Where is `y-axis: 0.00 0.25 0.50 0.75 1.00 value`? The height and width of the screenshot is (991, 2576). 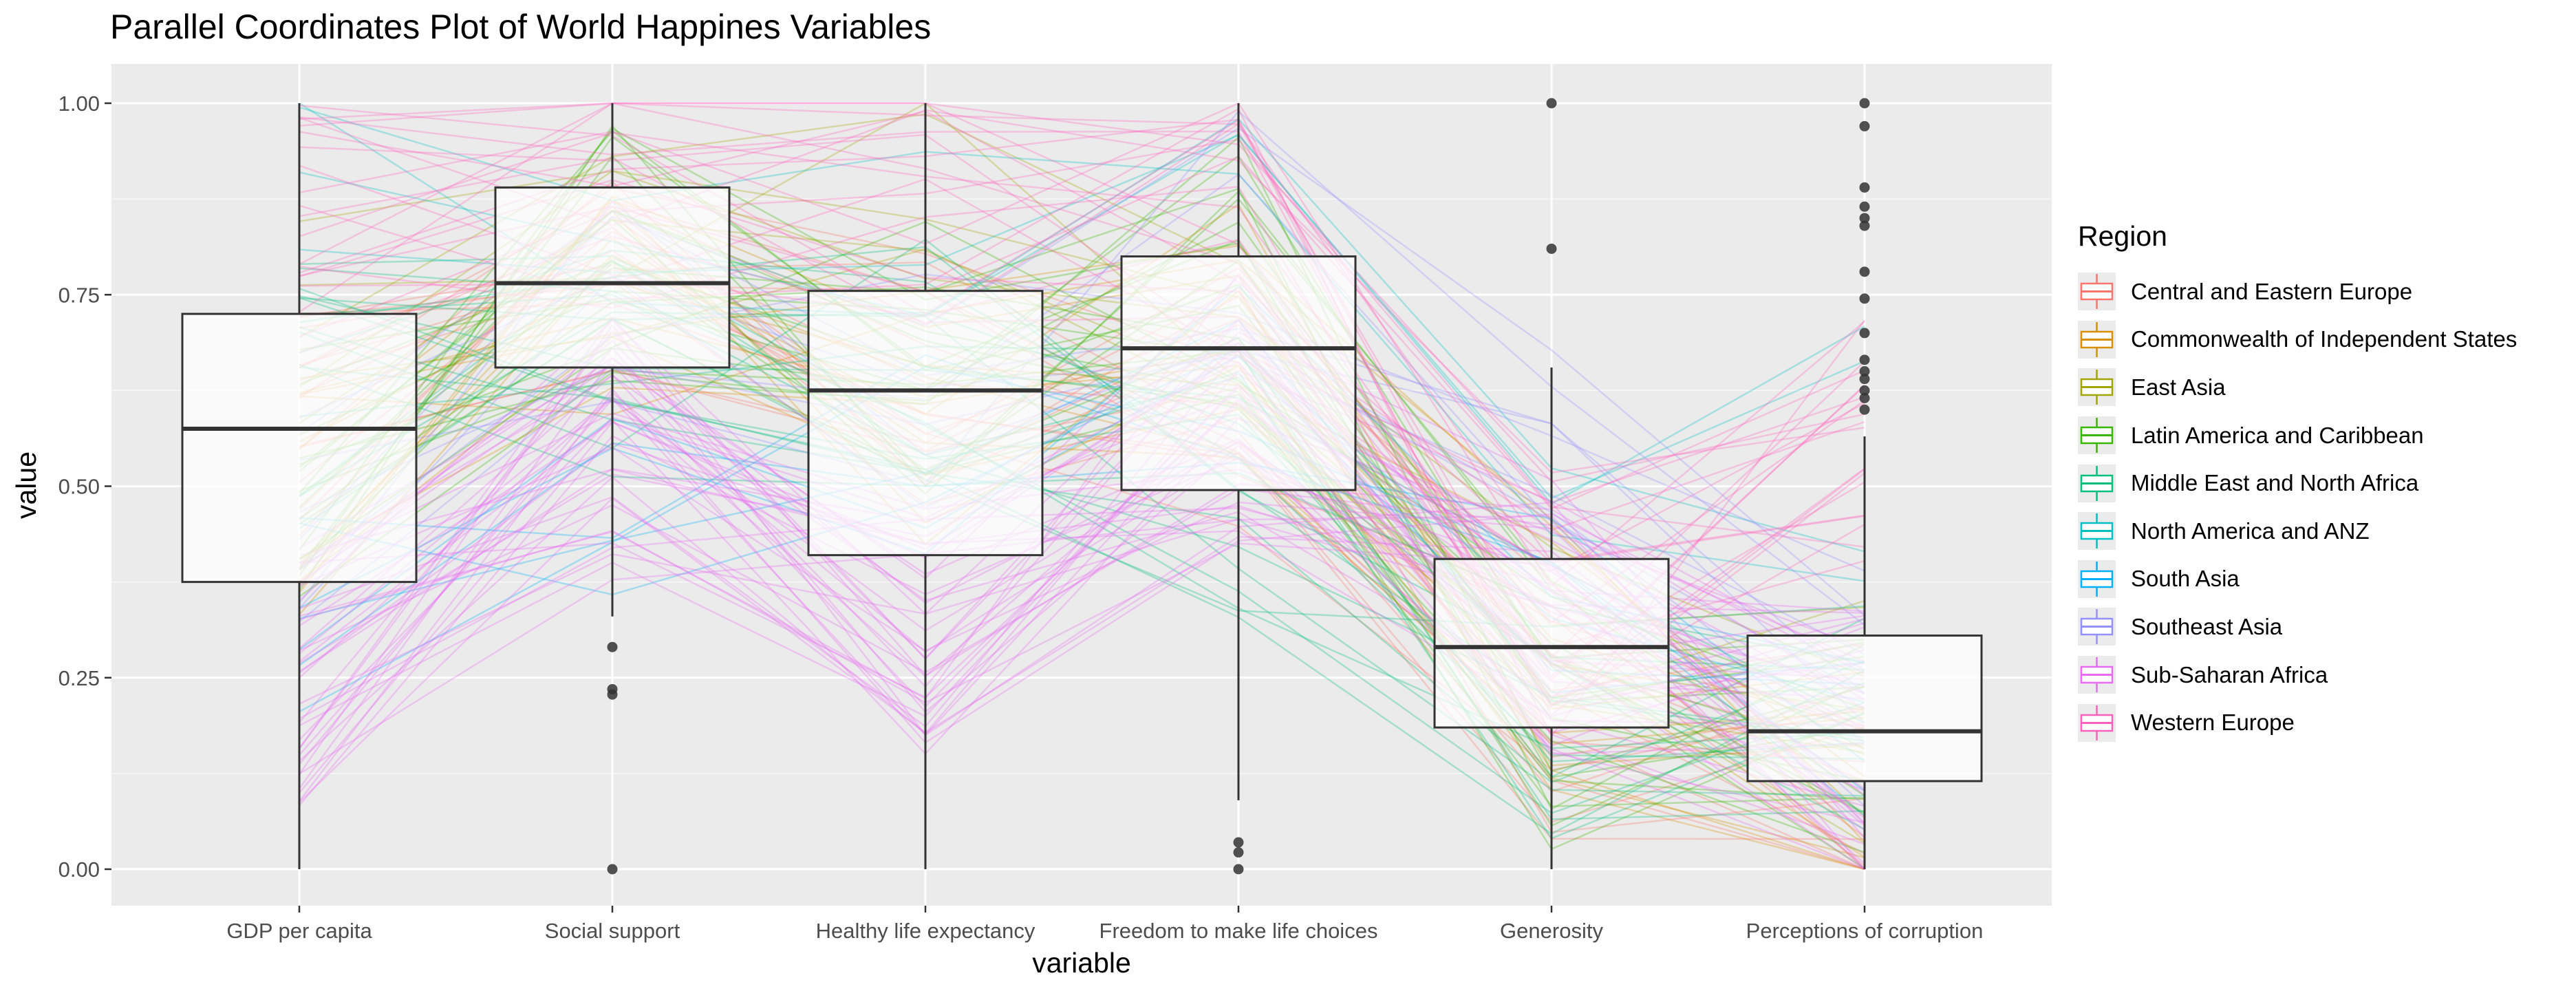 y-axis: 0.00 0.25 0.50 0.75 1.00 value is located at coordinates (61, 487).